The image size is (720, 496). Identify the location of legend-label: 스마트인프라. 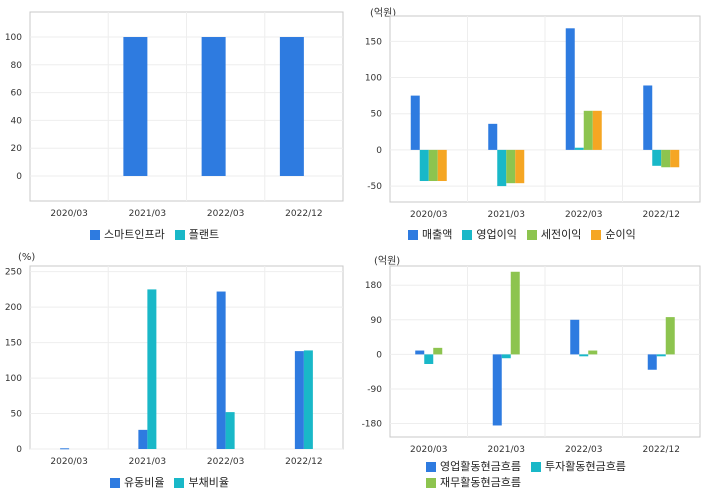
(134, 234).